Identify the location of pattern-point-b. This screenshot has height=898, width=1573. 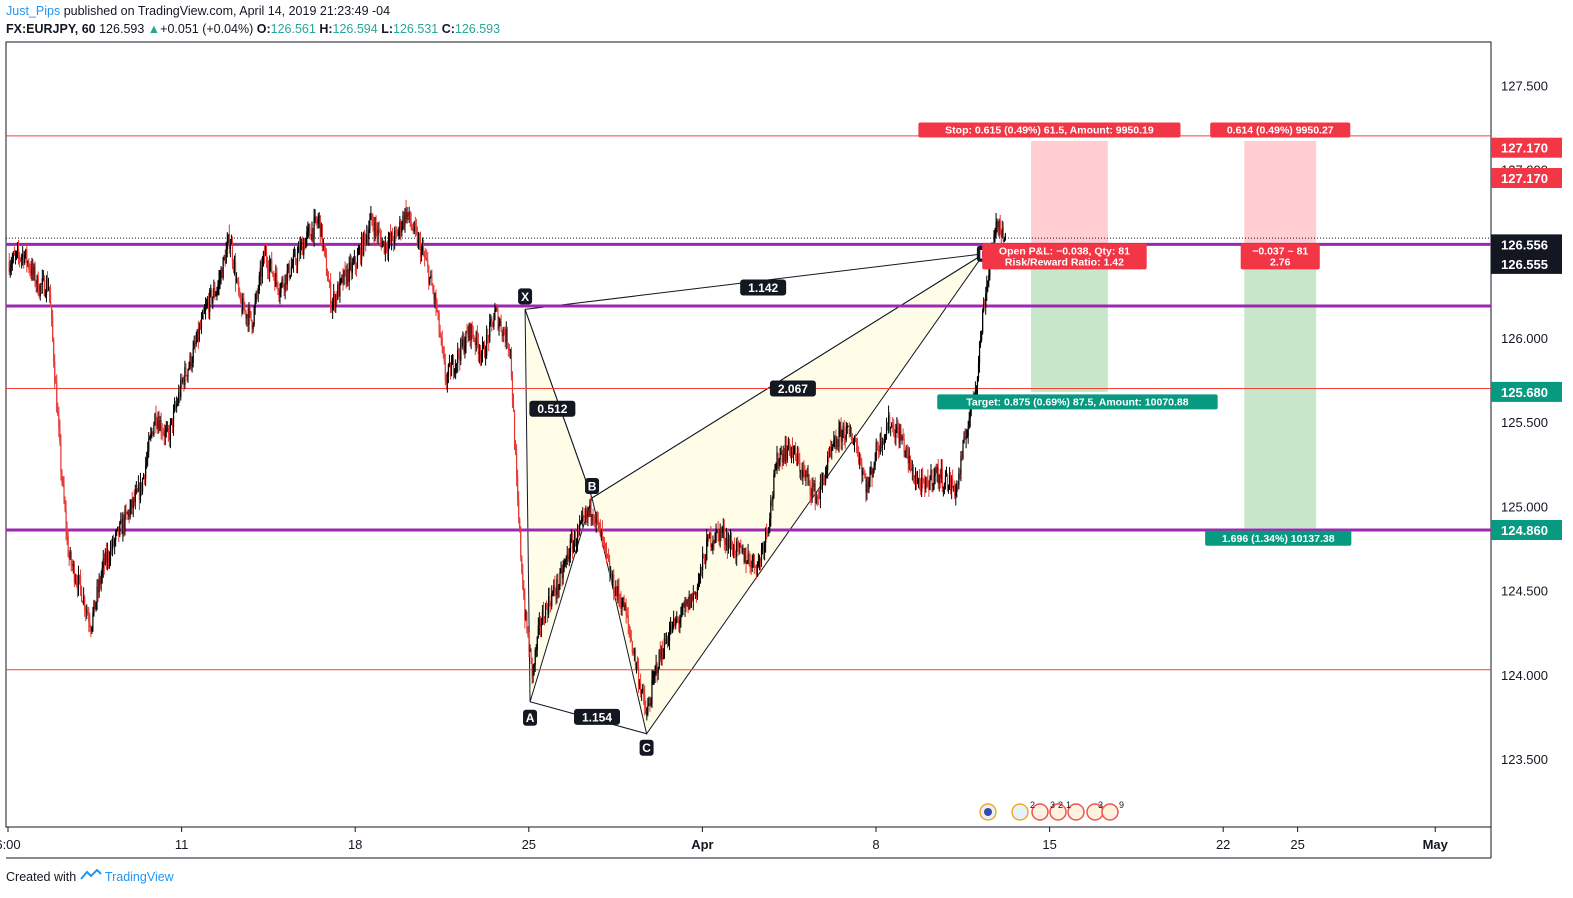
(592, 485).